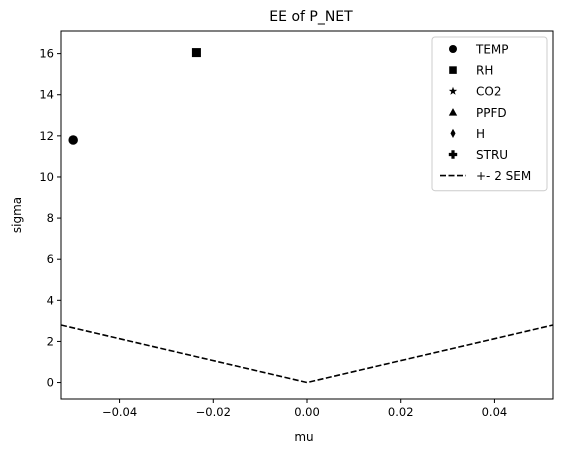 The image size is (563, 453). Describe the element at coordinates (480, 134) in the screenshot. I see `legend-label-h: H` at that location.